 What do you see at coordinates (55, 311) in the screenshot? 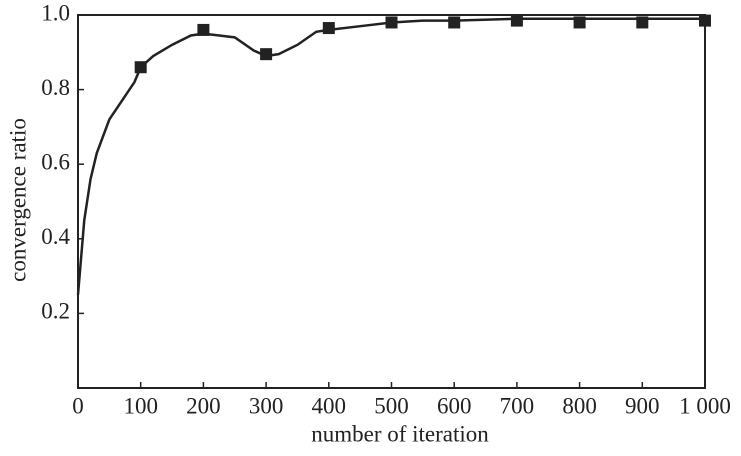
I see `y-tick-label: 0.2` at bounding box center [55, 311].